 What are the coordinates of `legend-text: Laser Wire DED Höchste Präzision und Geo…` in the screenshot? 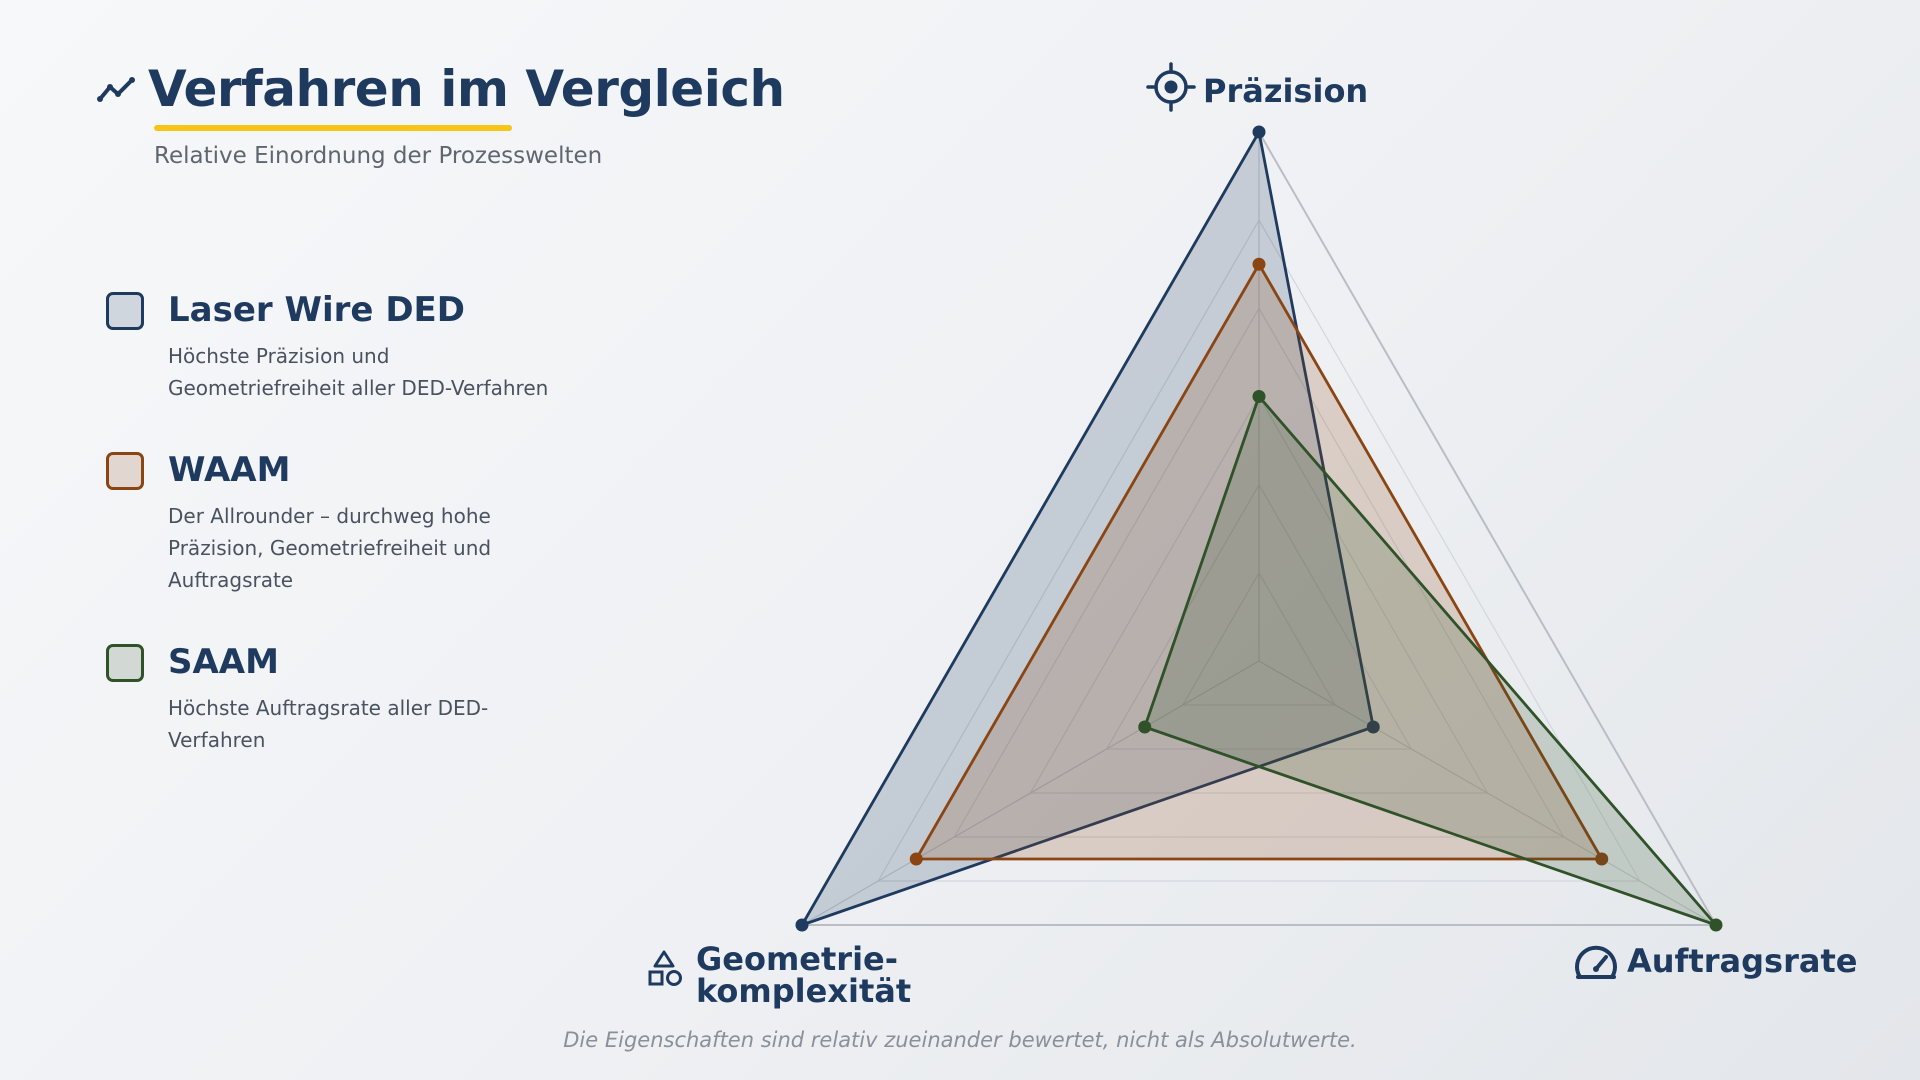 It's located at (368, 347).